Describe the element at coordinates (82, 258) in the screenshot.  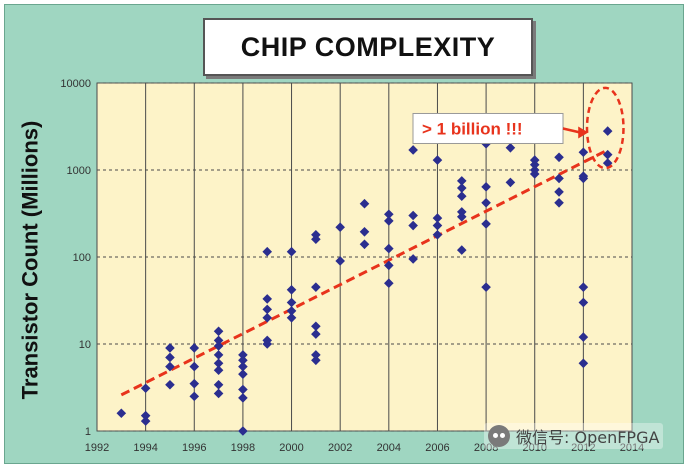
I see `y-tick-label: 100` at that location.